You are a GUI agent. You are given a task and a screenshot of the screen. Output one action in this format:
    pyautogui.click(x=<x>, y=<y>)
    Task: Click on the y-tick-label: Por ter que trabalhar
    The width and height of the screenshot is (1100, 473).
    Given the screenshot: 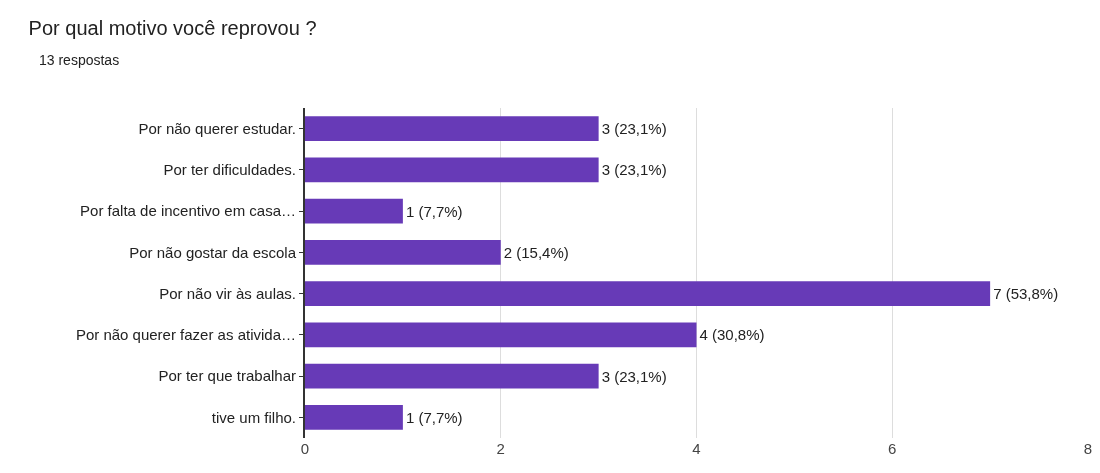 What is the action you would take?
    pyautogui.click(x=227, y=376)
    